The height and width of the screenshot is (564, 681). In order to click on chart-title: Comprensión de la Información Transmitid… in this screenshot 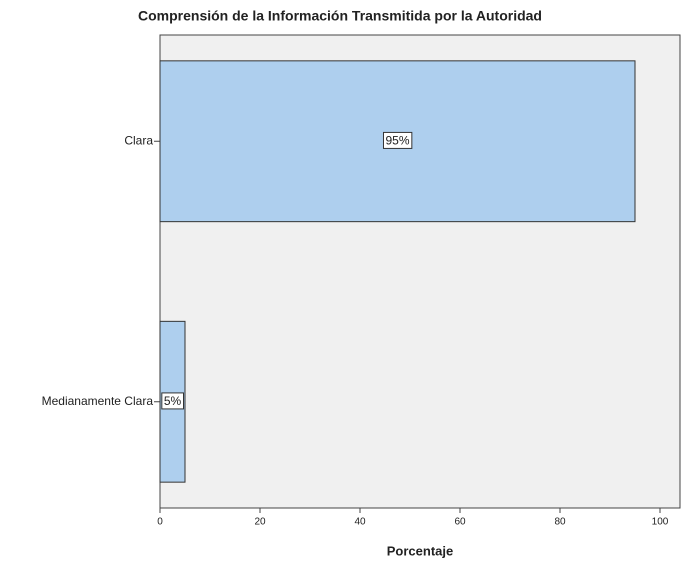, I will do `click(340, 16)`.